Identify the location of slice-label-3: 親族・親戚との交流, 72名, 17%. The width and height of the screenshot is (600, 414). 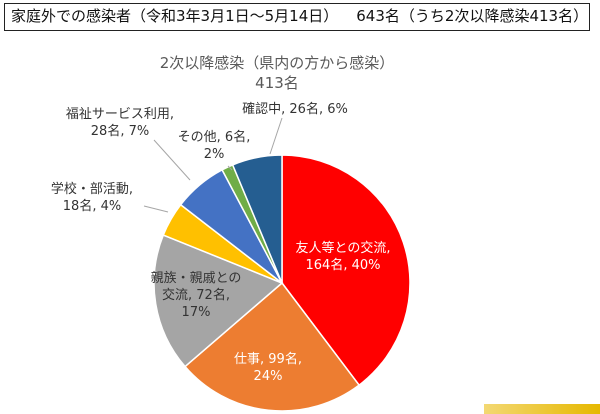
(196, 295).